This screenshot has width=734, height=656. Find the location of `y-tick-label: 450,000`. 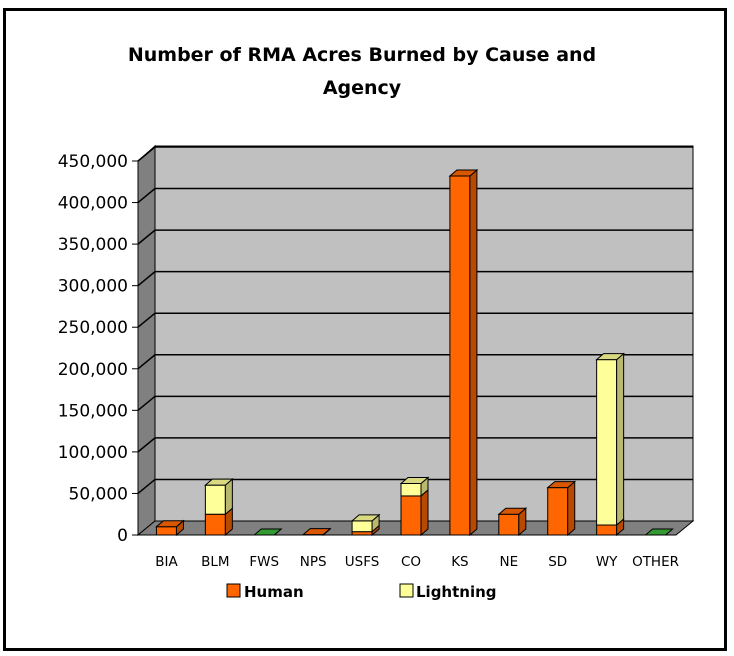

y-tick-label: 450,000 is located at coordinates (93, 162).